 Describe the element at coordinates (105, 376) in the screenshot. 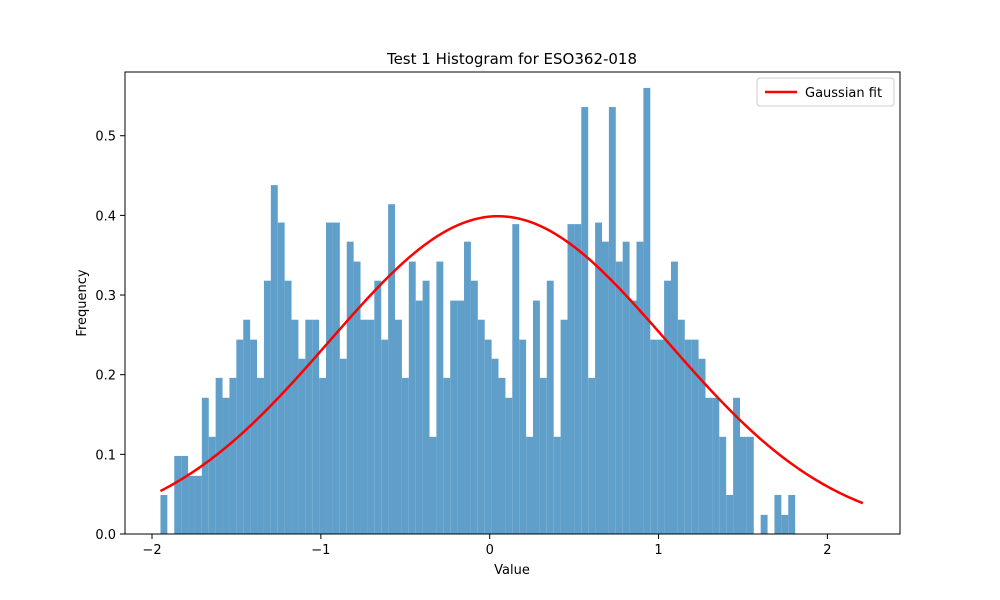

I see `y-tick-label: 0.2` at that location.